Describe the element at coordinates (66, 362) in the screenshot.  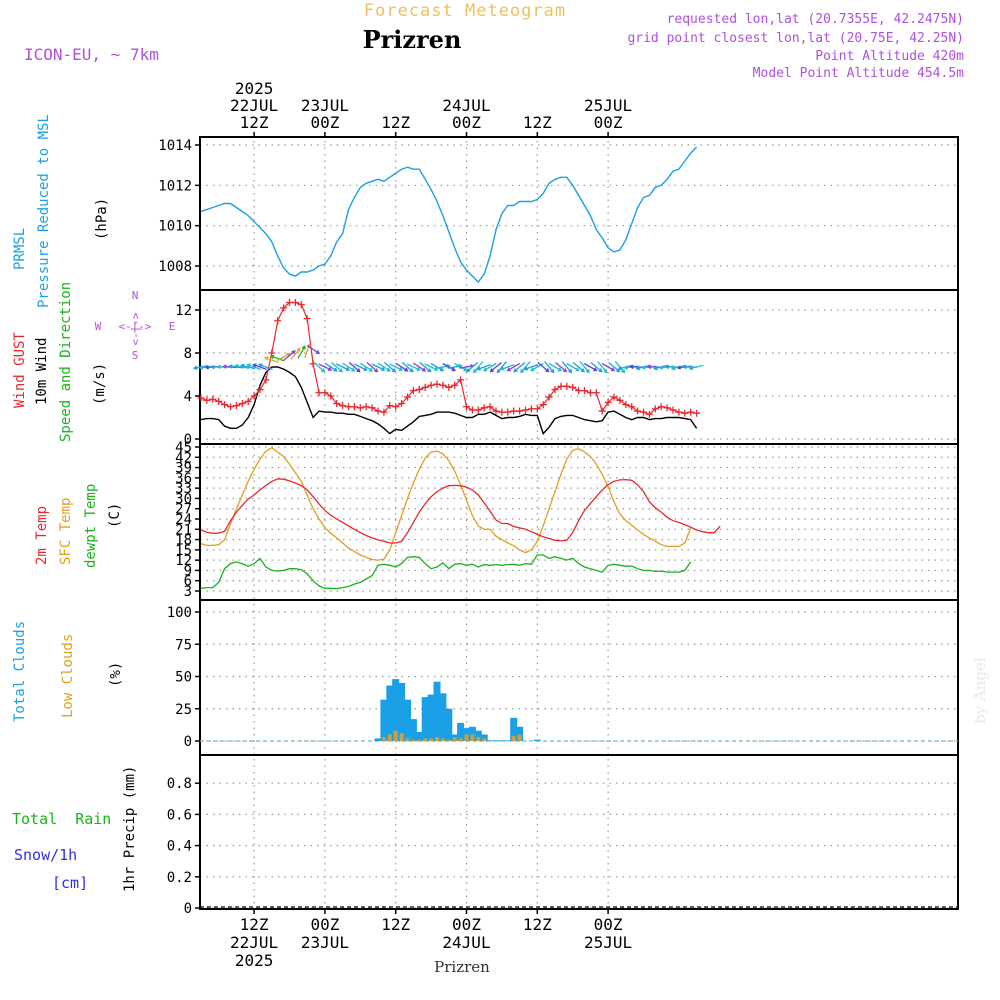
I see `wind-label-dir: Speed and Direction` at that location.